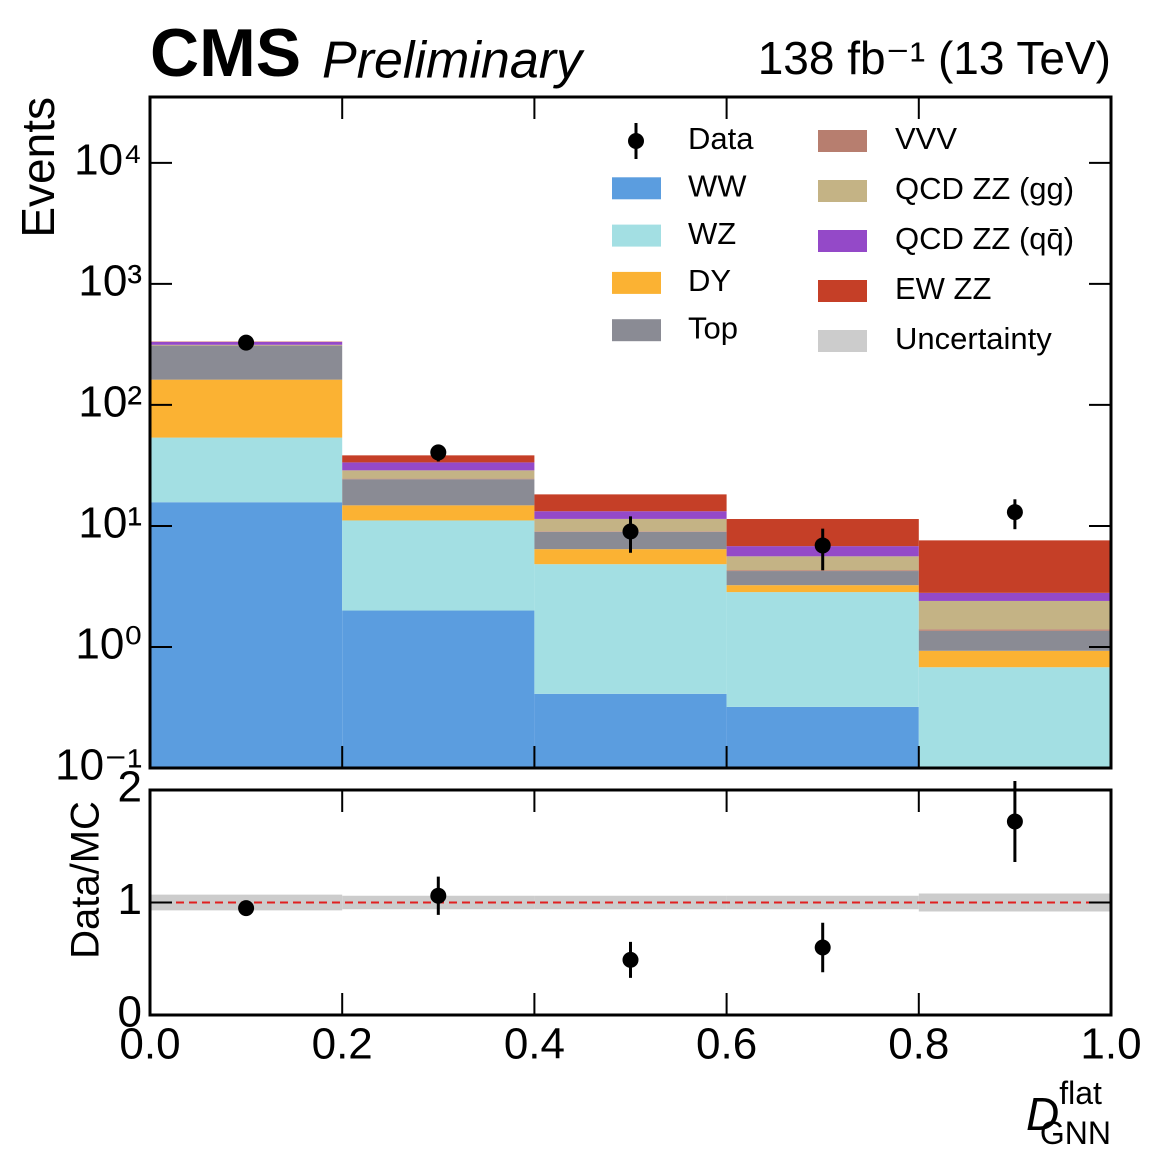  What do you see at coordinates (984, 188) in the screenshot?
I see `legend-label: QCD ZZ (gg)` at bounding box center [984, 188].